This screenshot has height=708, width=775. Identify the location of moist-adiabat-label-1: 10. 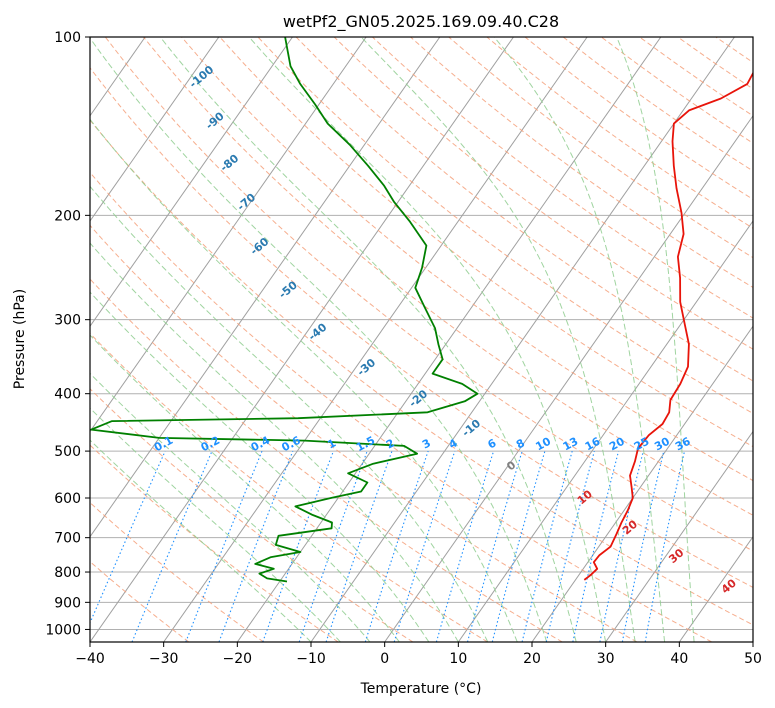
(585, 497).